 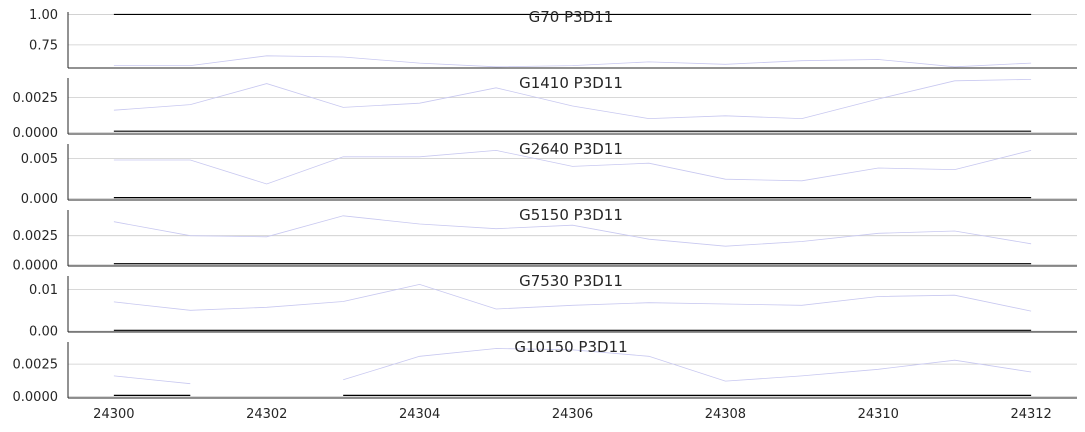 What do you see at coordinates (419, 414) in the screenshot?
I see `x-tick-label: 24304` at bounding box center [419, 414].